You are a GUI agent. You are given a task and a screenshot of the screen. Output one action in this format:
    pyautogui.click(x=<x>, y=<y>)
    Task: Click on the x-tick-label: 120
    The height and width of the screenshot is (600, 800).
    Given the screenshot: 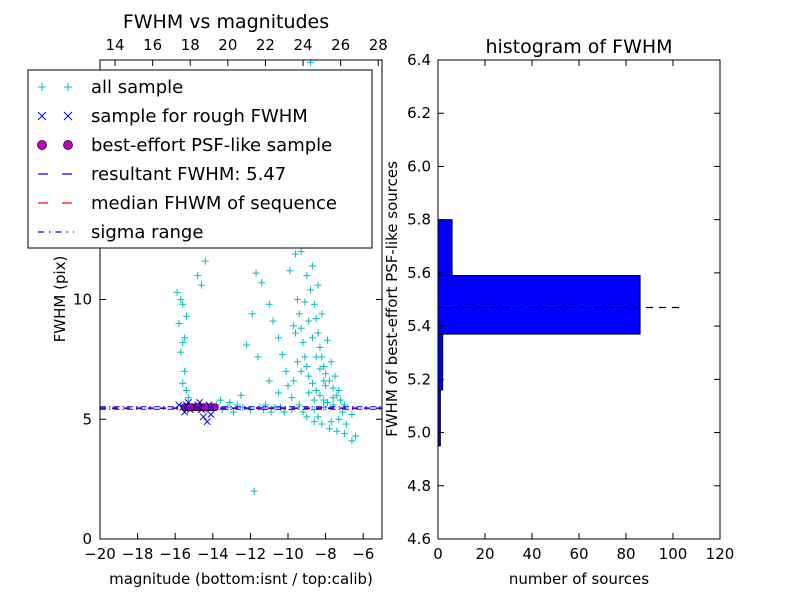 What is the action you would take?
    pyautogui.click(x=720, y=554)
    